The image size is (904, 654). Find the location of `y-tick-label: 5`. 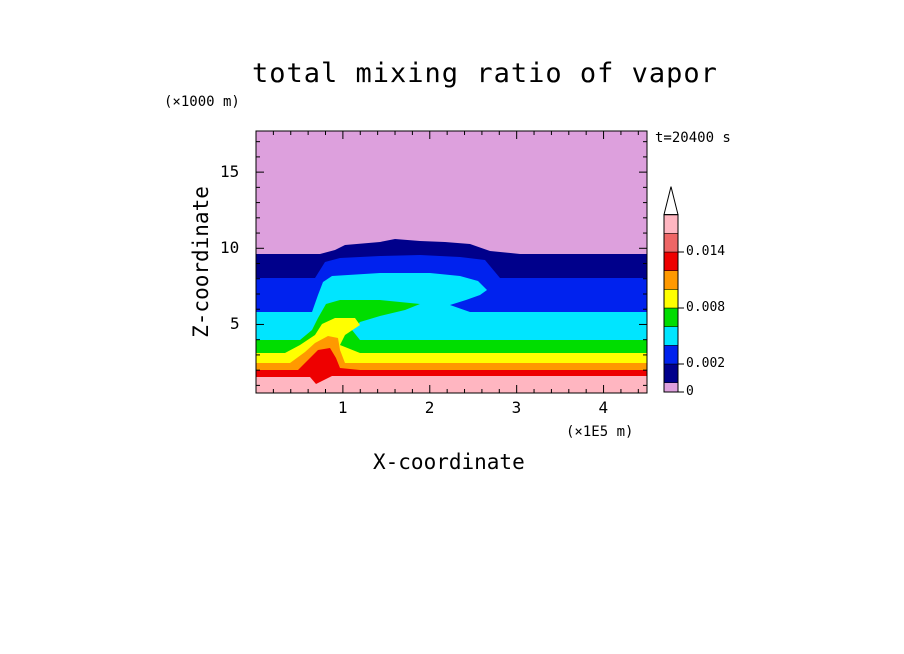

y-tick-label: 5 is located at coordinates (235, 324).